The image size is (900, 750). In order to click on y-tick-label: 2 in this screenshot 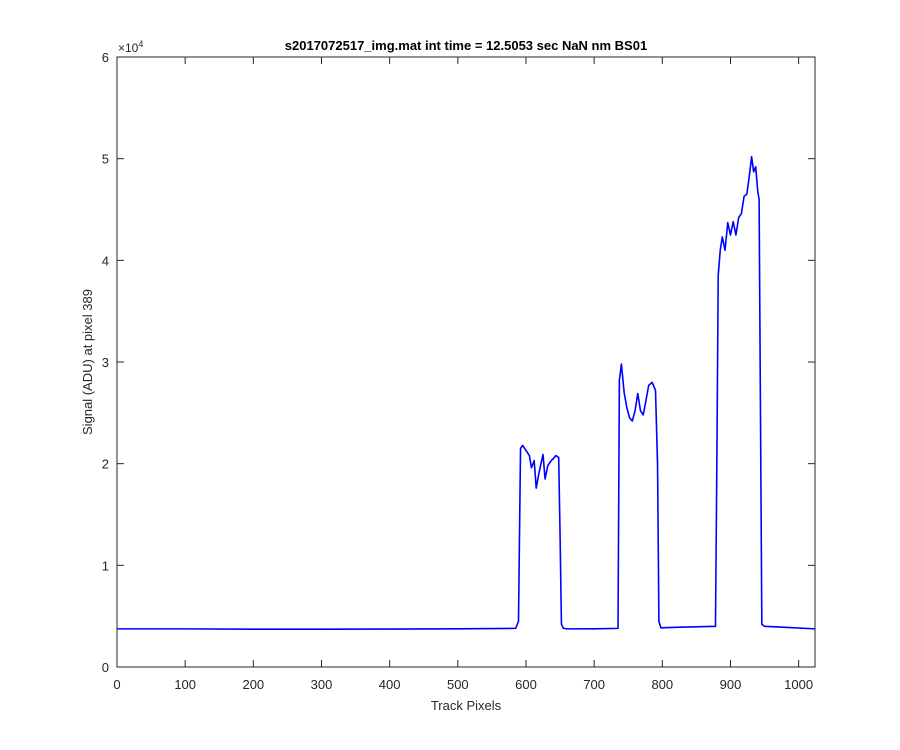, I will do `click(105, 464)`.